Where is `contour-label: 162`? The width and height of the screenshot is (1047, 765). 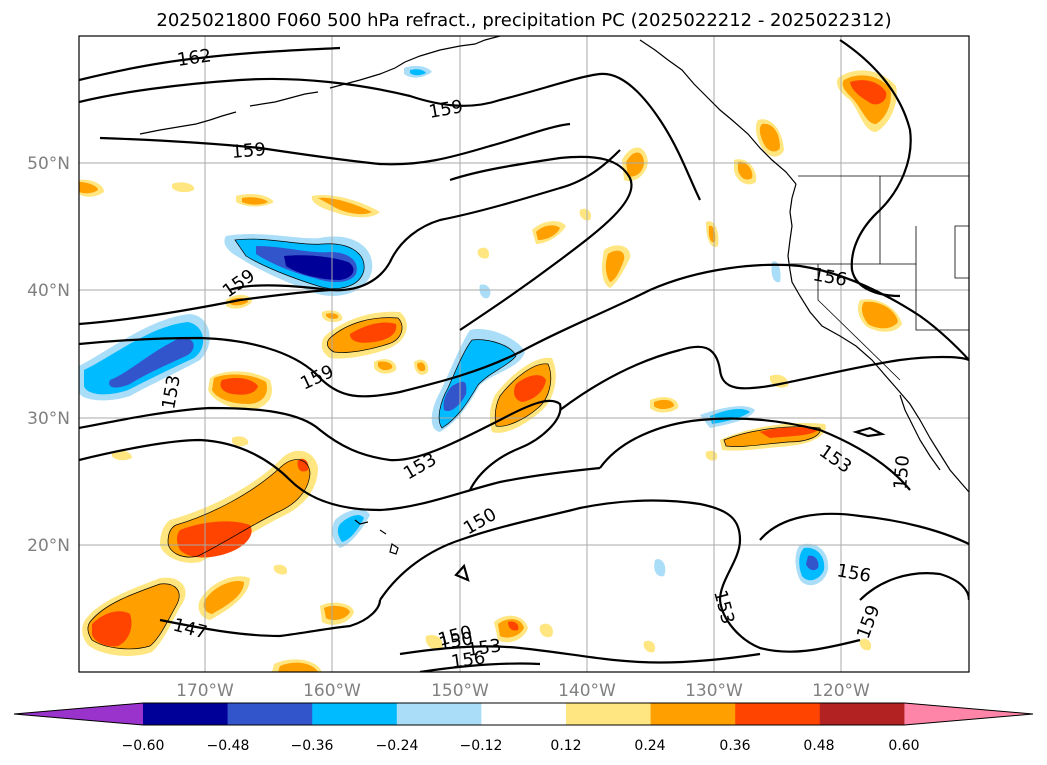
contour-label: 162 is located at coordinates (194, 58).